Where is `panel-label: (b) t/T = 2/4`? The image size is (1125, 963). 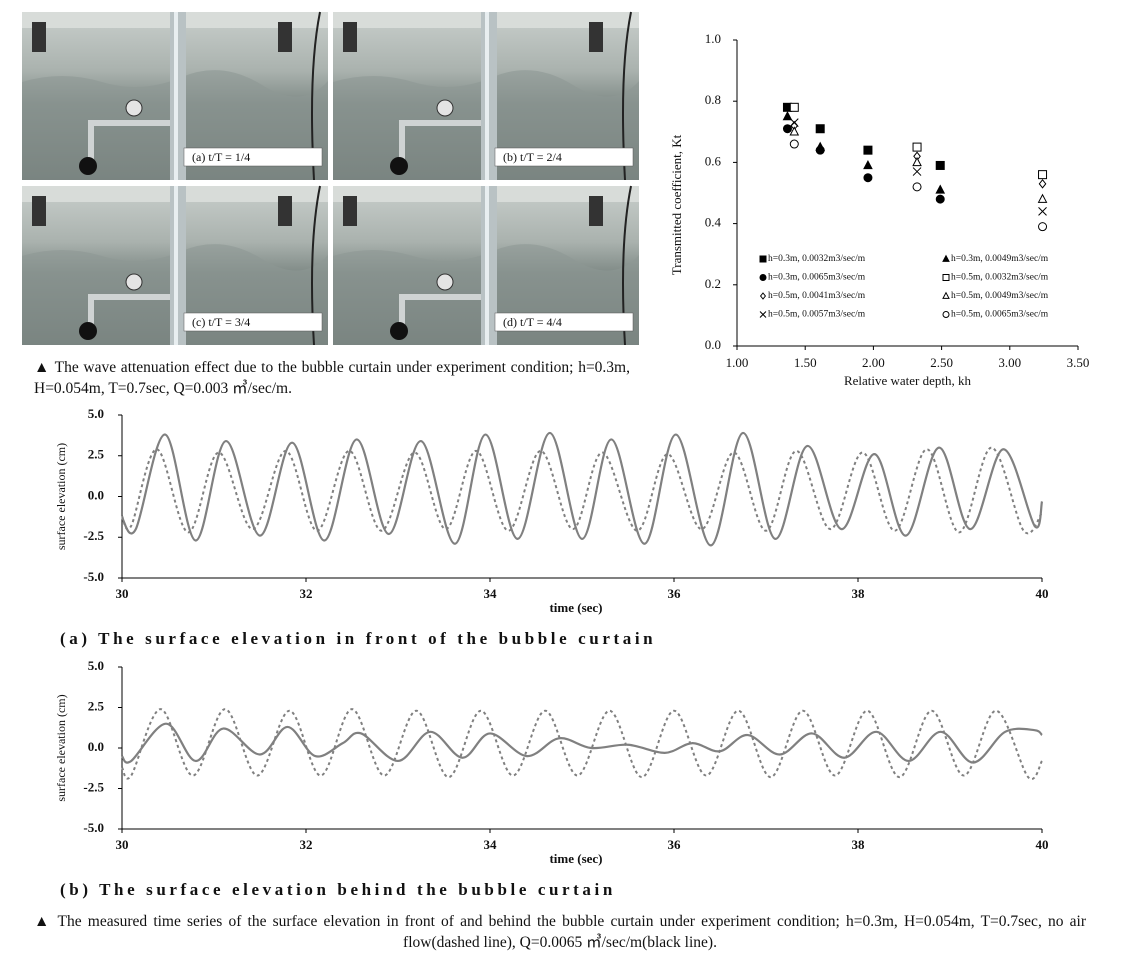 panel-label: (b) t/T = 2/4 is located at coordinates (532, 157).